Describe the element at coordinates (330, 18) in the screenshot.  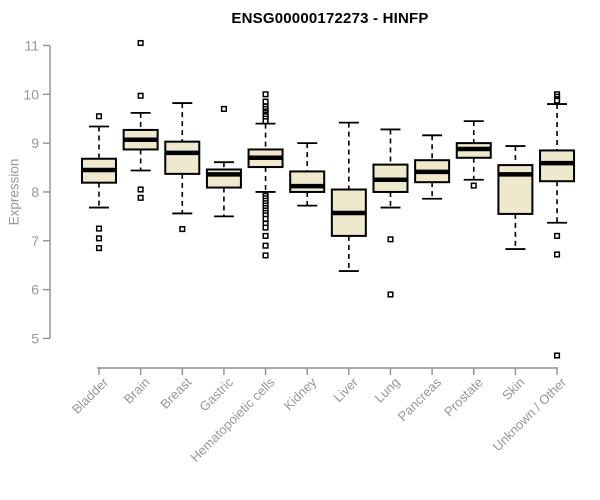
I see `chart-title: ENSG00000172273 - HINFP` at that location.